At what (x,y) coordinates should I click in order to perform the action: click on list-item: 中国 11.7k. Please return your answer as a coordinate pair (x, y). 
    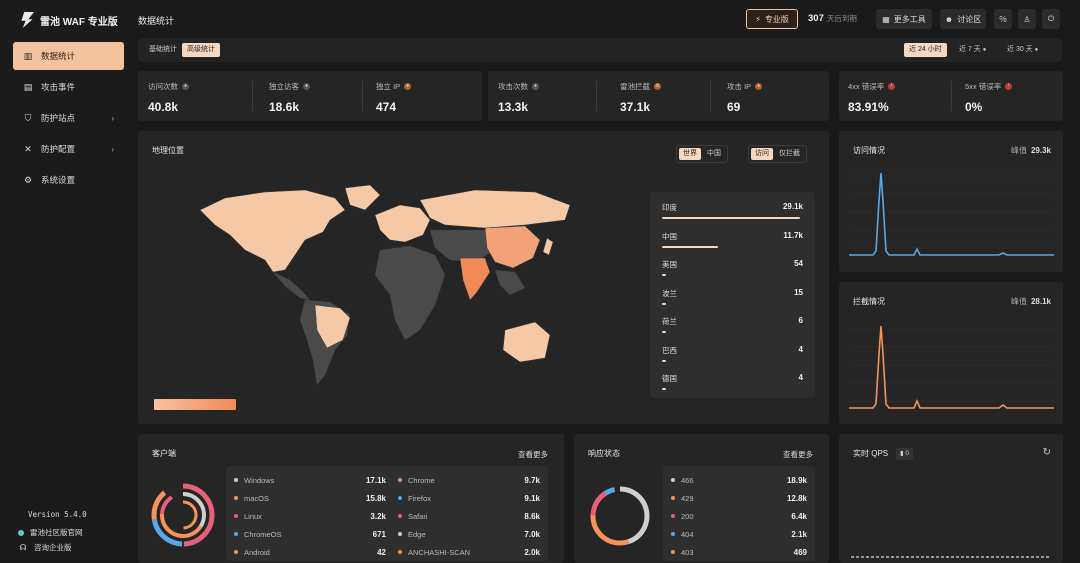
    Looking at the image, I should click on (732, 243).